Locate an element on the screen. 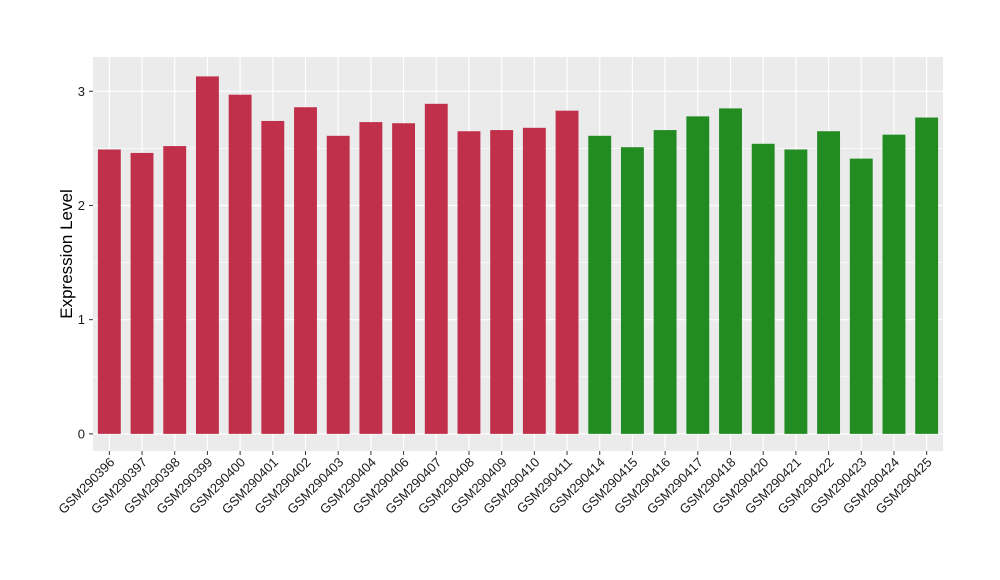  bar-GSM290402 is located at coordinates (305, 270).